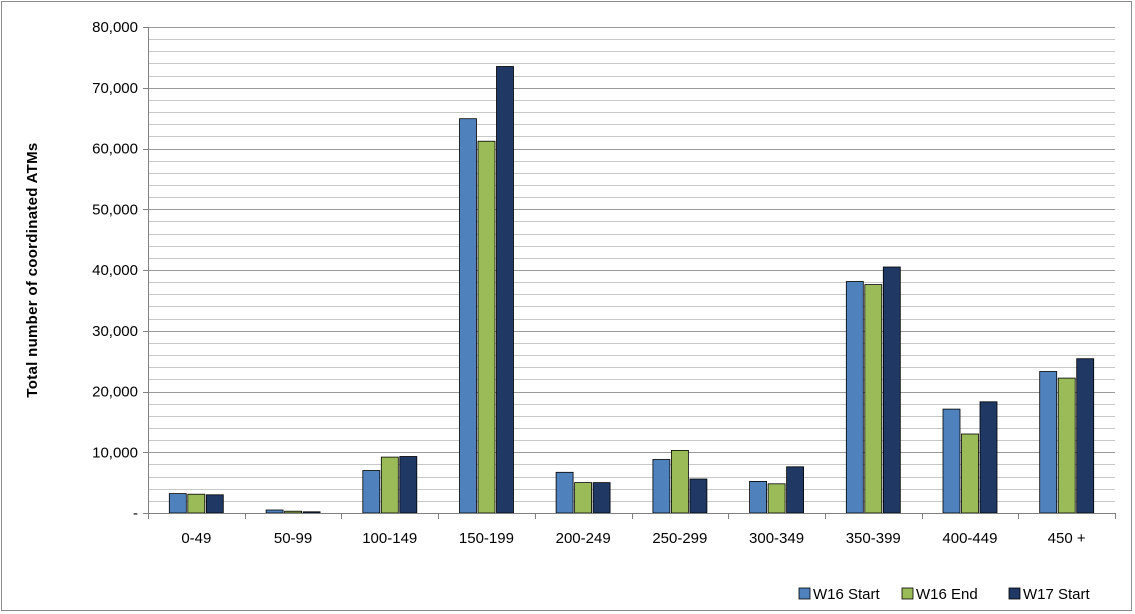  Describe the element at coordinates (389, 538) in the screenshot. I see `x-tick-label: 100-149` at that location.